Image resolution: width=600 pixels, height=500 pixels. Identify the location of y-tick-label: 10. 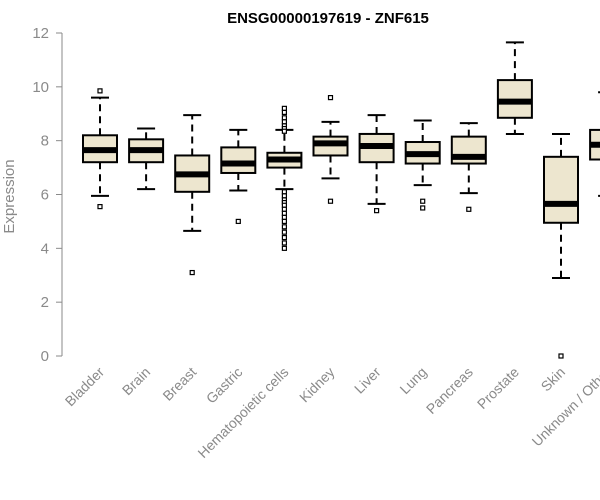
(40, 87).